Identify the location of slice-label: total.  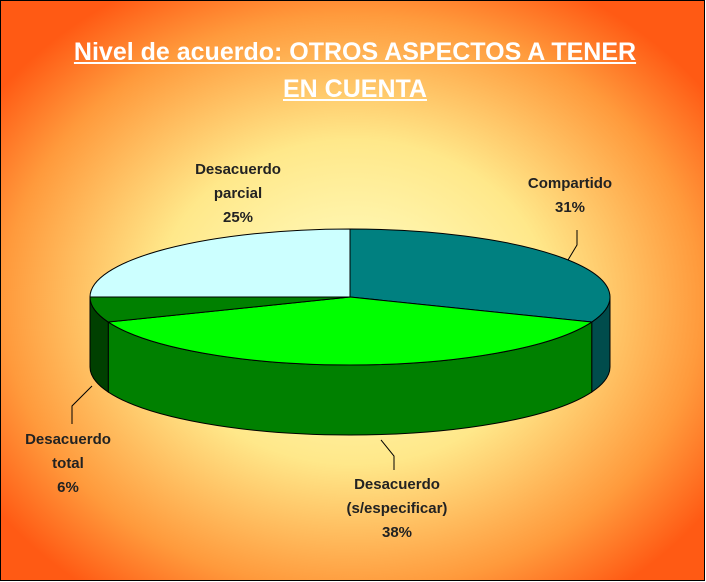
(68, 463).